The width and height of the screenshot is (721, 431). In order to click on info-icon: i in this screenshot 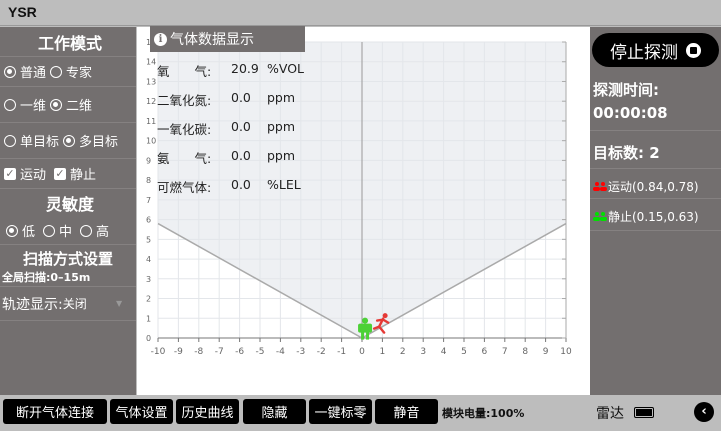, I will do `click(160, 39)`.